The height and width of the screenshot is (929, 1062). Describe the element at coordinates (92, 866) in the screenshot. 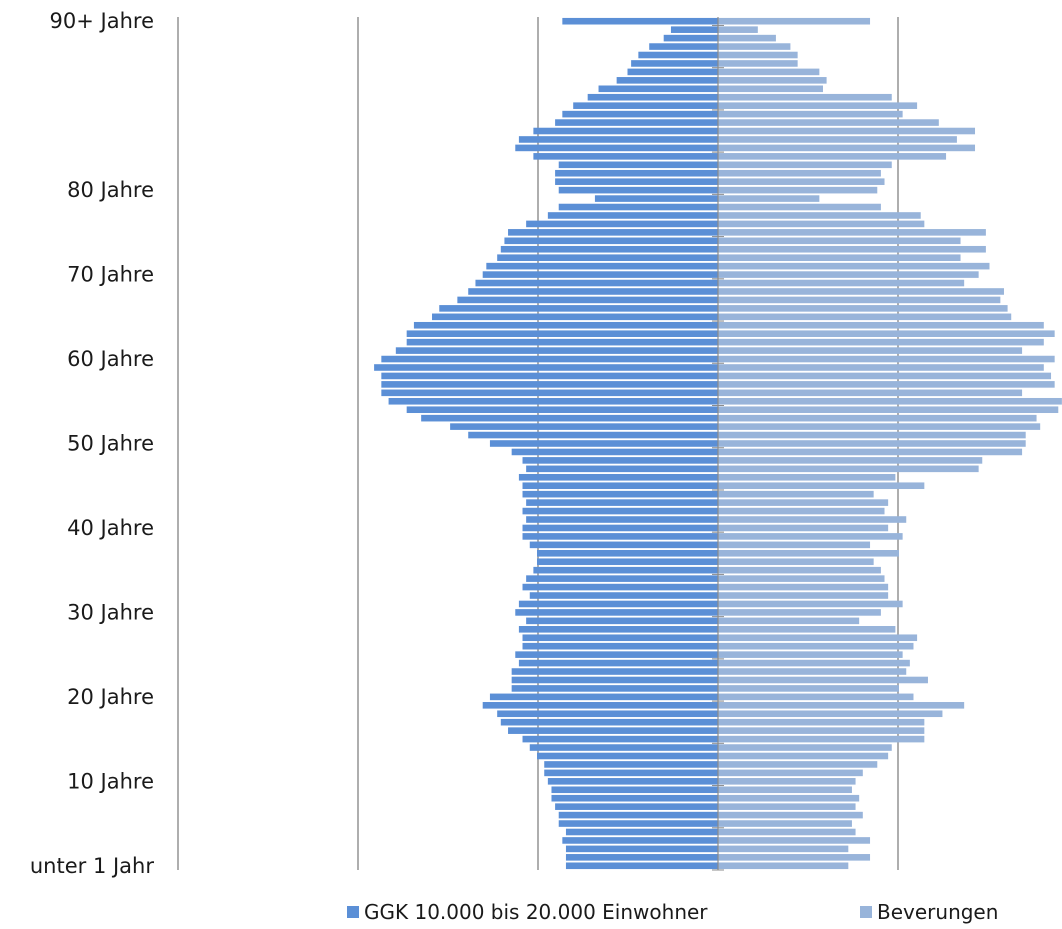

I see `y-tick-label: unter 1 Jahr` at that location.